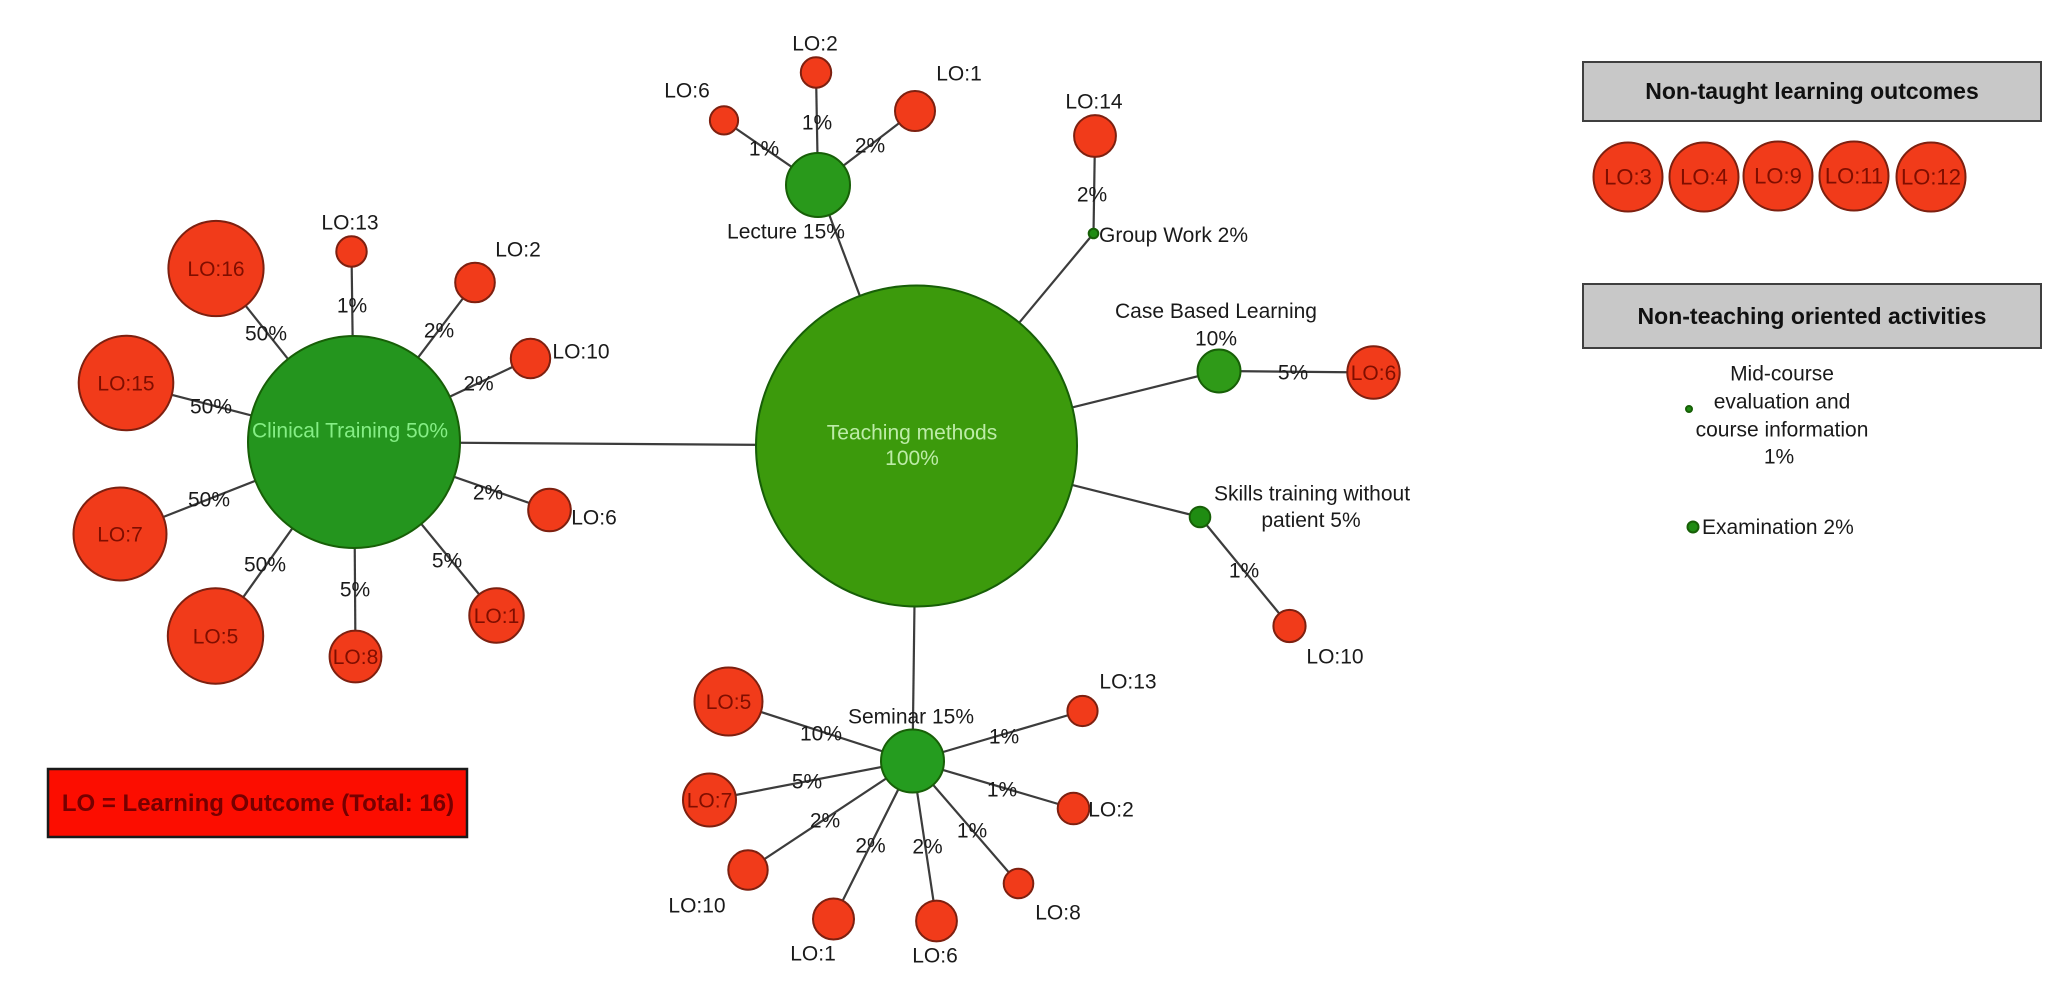 The height and width of the screenshot is (1006, 2059). I want to click on svg-text: patient 5%, so click(1310, 520).